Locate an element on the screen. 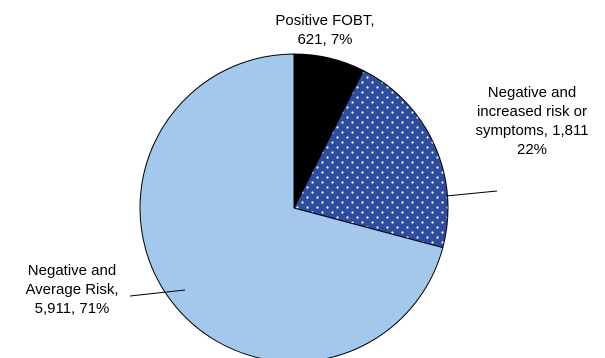 The height and width of the screenshot is (358, 605). slice-label-line: 22% is located at coordinates (532, 149).